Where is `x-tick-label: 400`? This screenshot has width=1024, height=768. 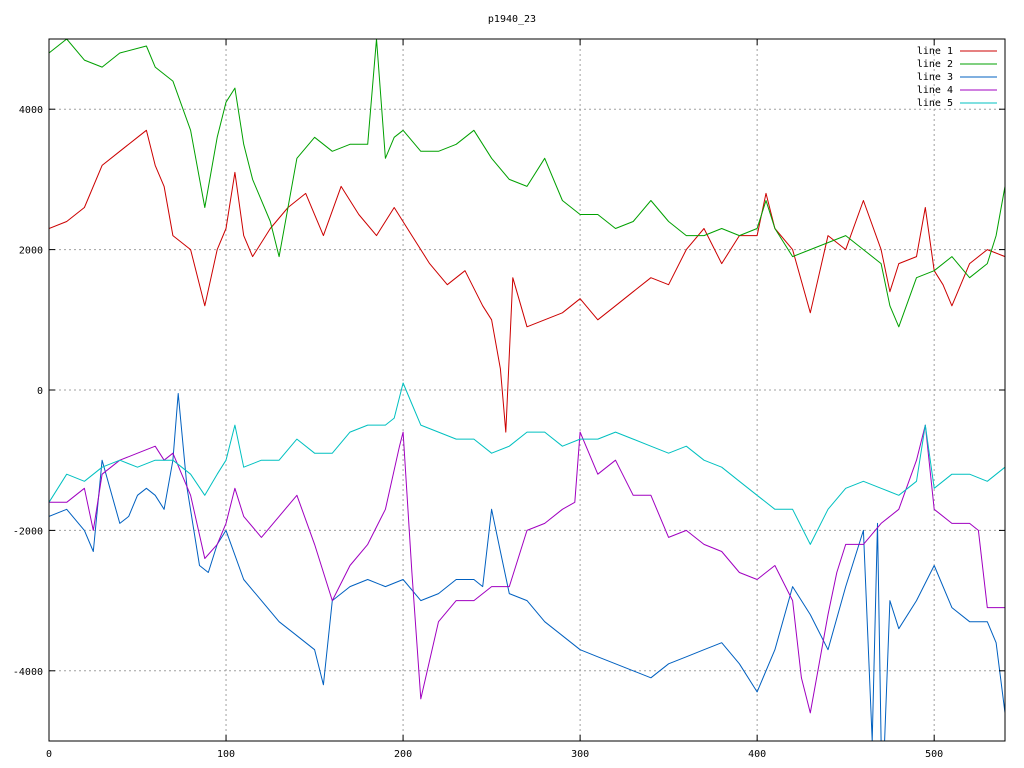 x-tick-label: 400 is located at coordinates (757, 754).